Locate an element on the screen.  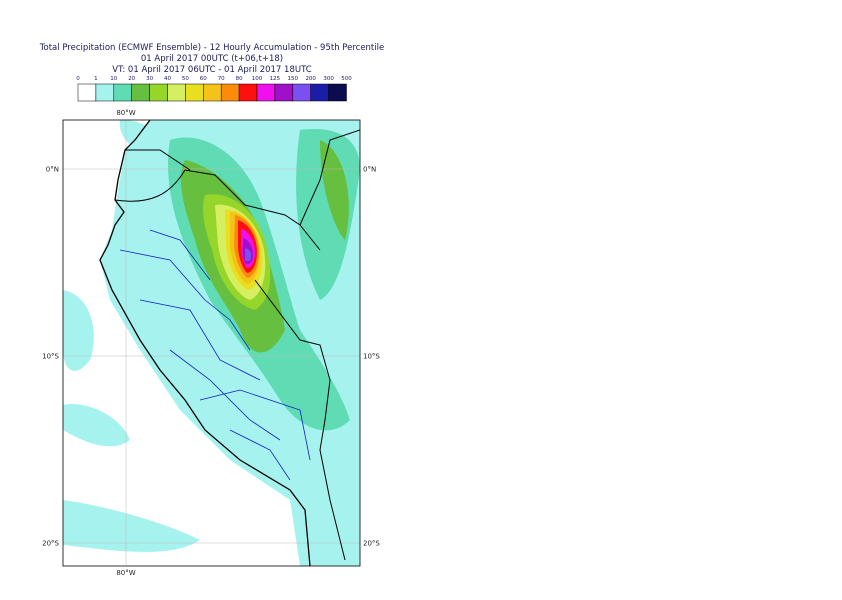
legend-label: 60 is located at coordinates (203, 79).